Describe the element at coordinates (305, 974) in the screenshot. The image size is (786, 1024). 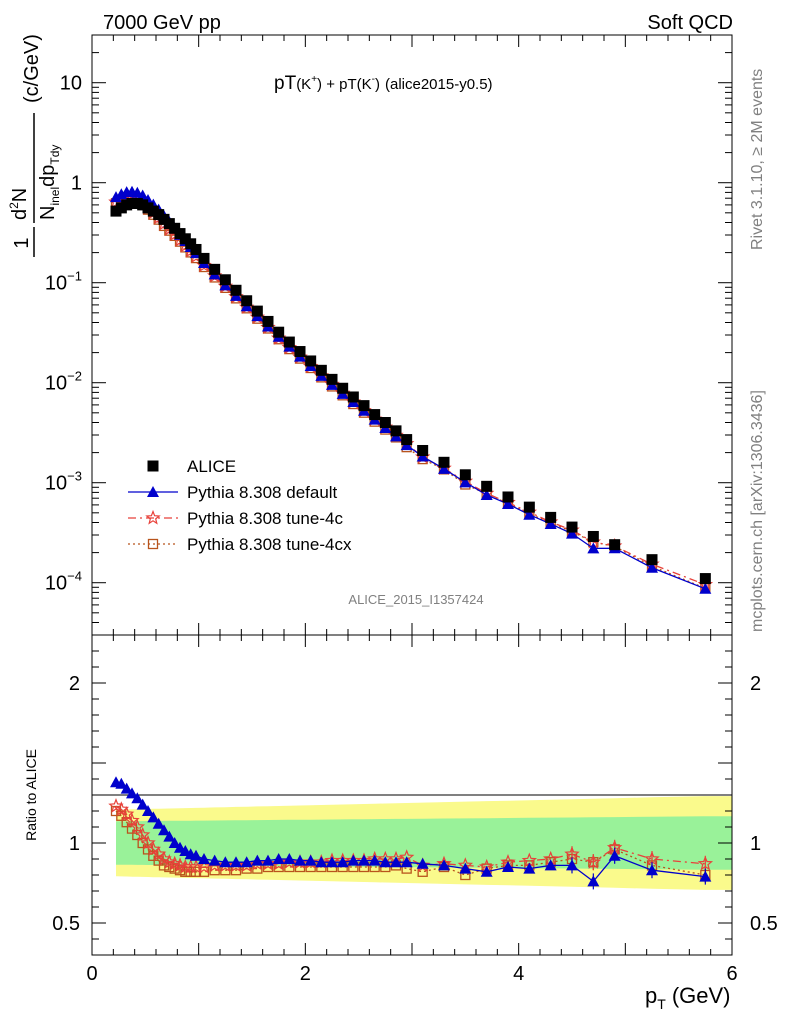
I see `x-tick-label: 2` at that location.